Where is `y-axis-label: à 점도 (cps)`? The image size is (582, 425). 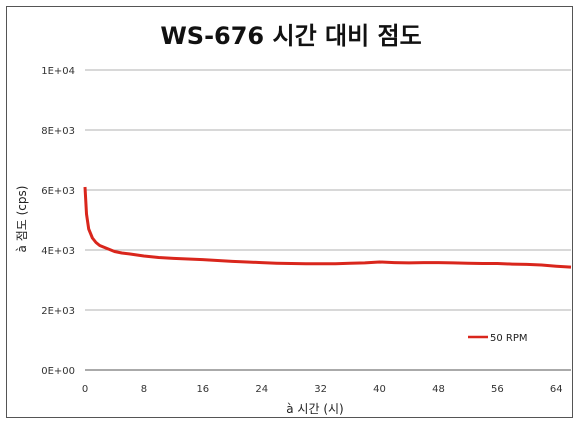 y-axis-label: à 점도 (cps) is located at coordinates (22, 219).